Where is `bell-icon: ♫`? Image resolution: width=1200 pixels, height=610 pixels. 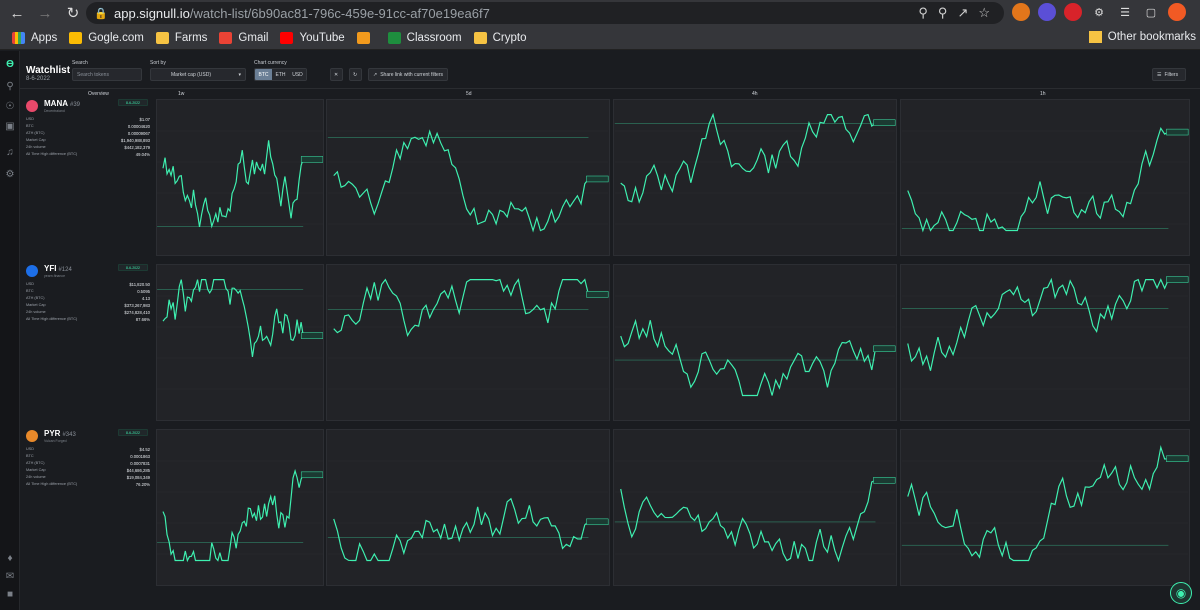
bell-icon: ♫ is located at coordinates (10, 152).